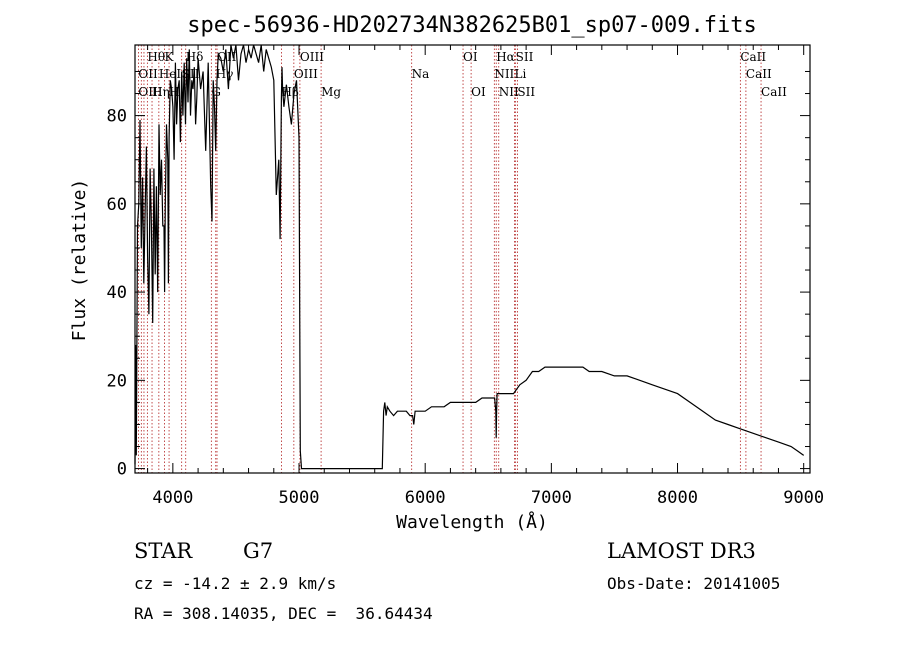 Image resolution: width=900 pixels, height=649 pixels. What do you see at coordinates (299, 498) in the screenshot?
I see `x-tick-label-1: 5000` at bounding box center [299, 498].